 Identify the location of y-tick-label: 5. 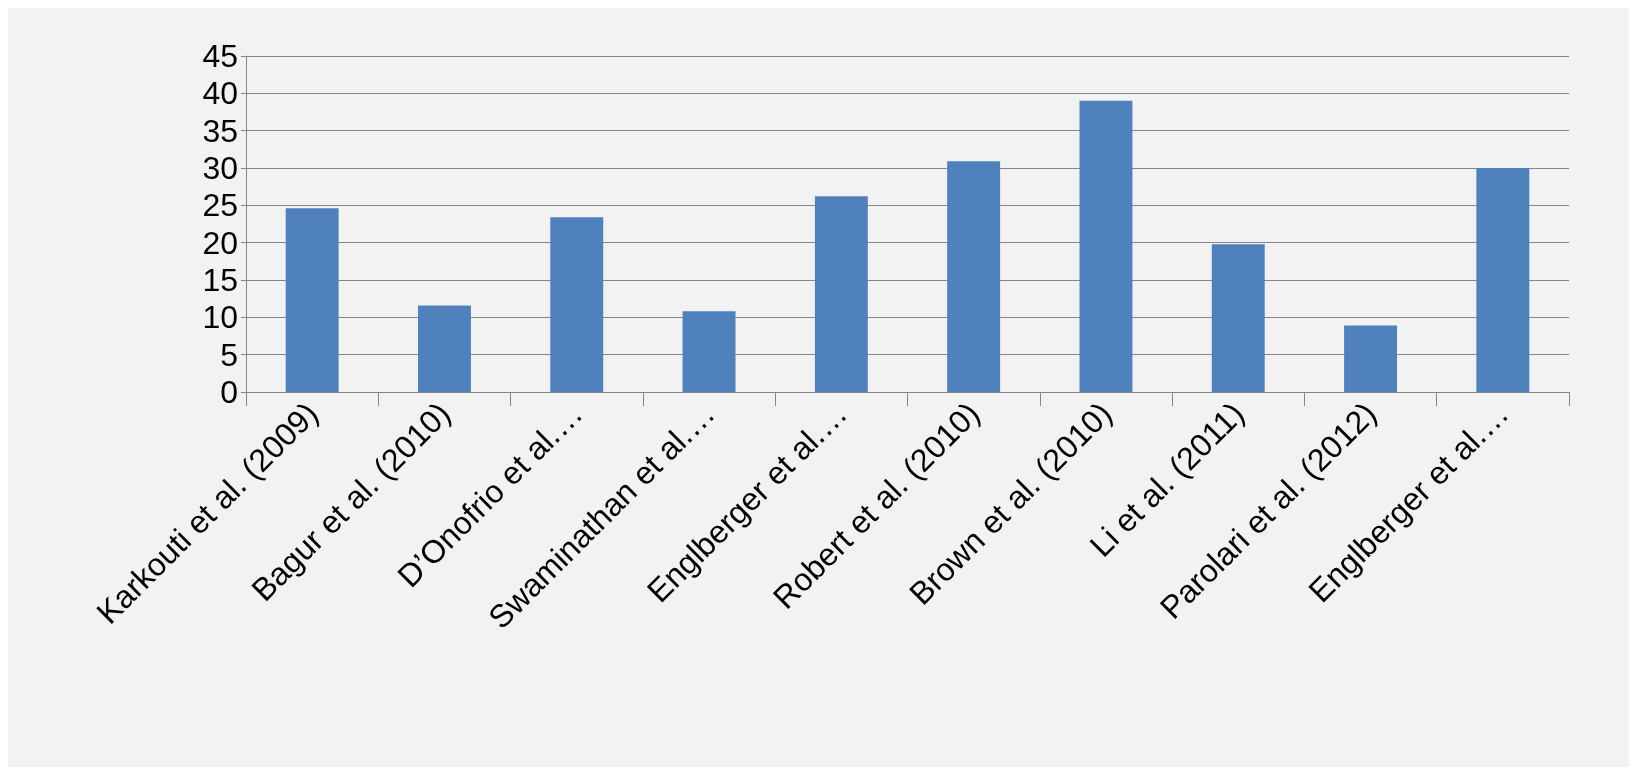
(229, 354).